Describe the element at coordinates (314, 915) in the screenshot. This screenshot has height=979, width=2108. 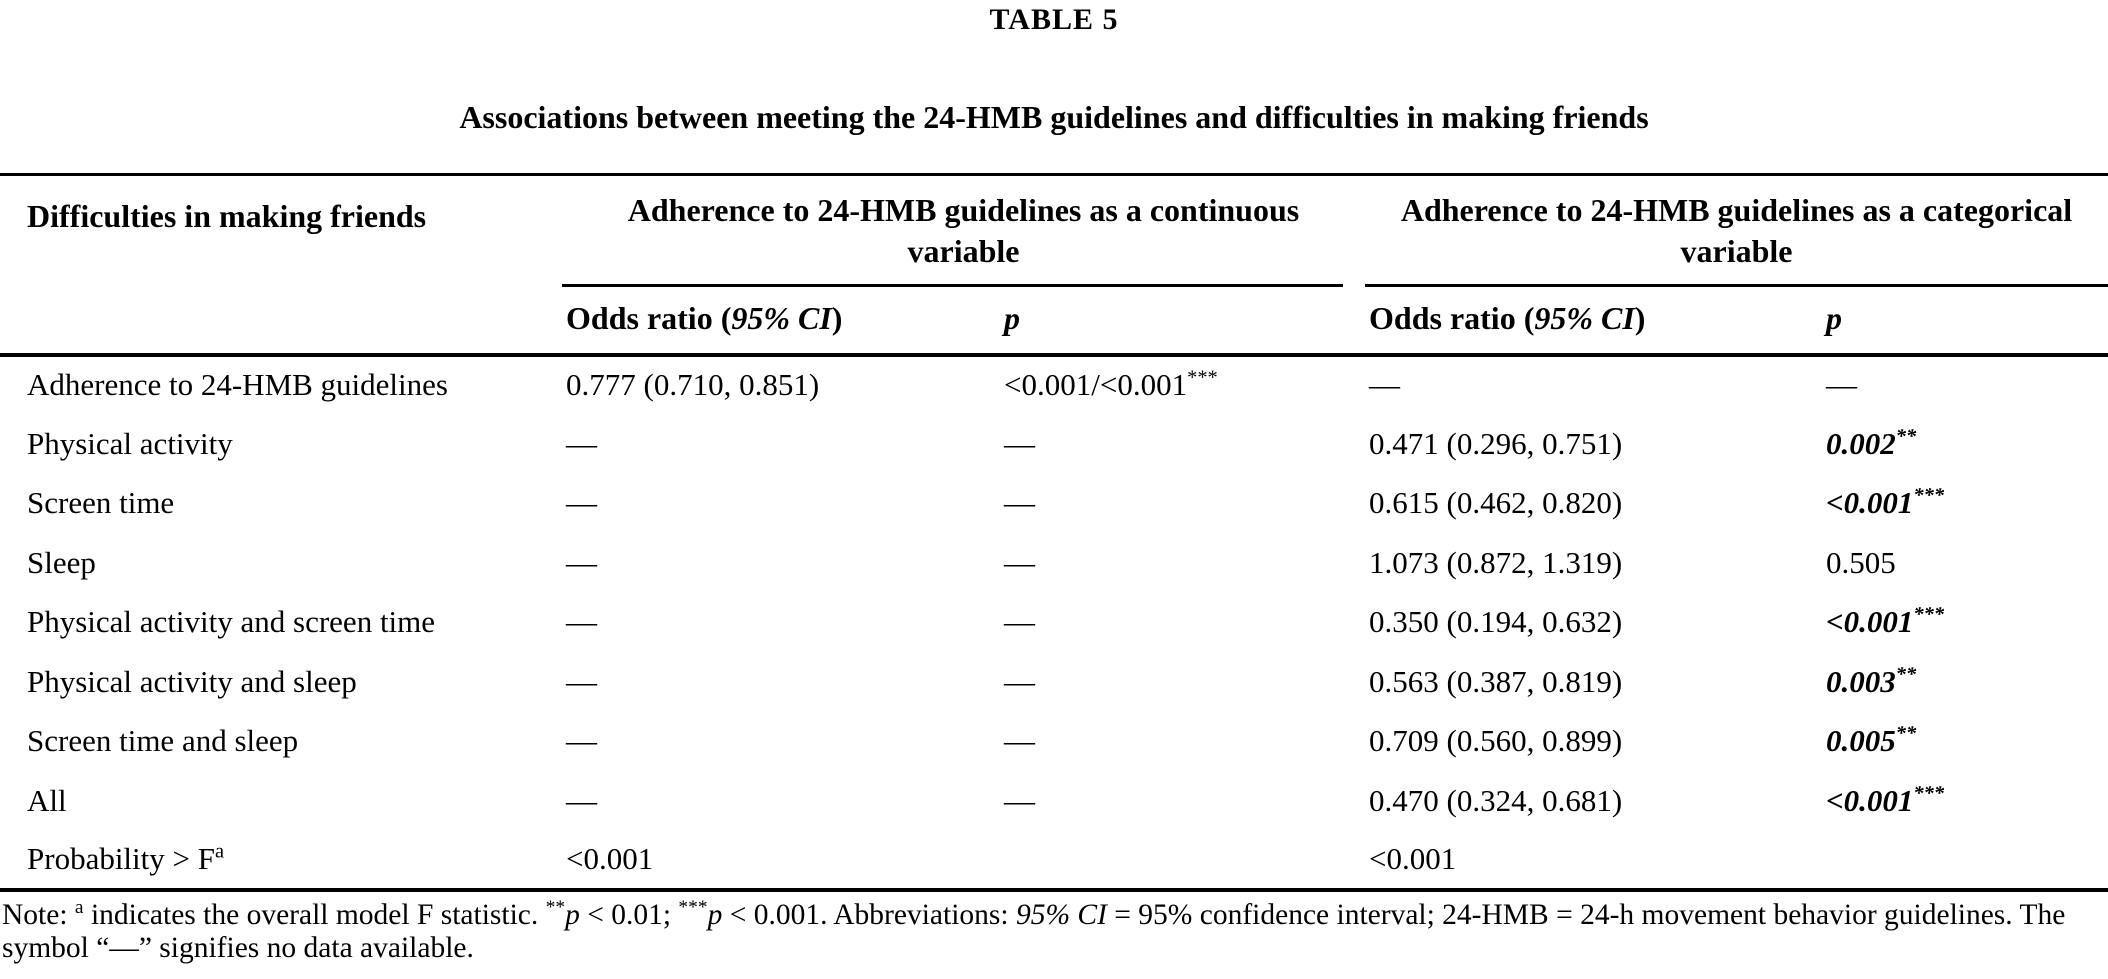
I see `footnote-segment: indicates the overall model F statistic.` at that location.